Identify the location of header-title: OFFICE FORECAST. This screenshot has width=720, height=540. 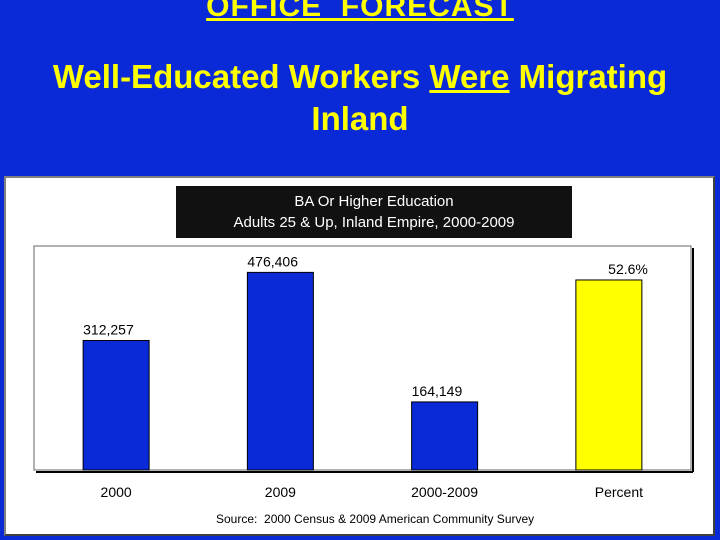
(360, 11).